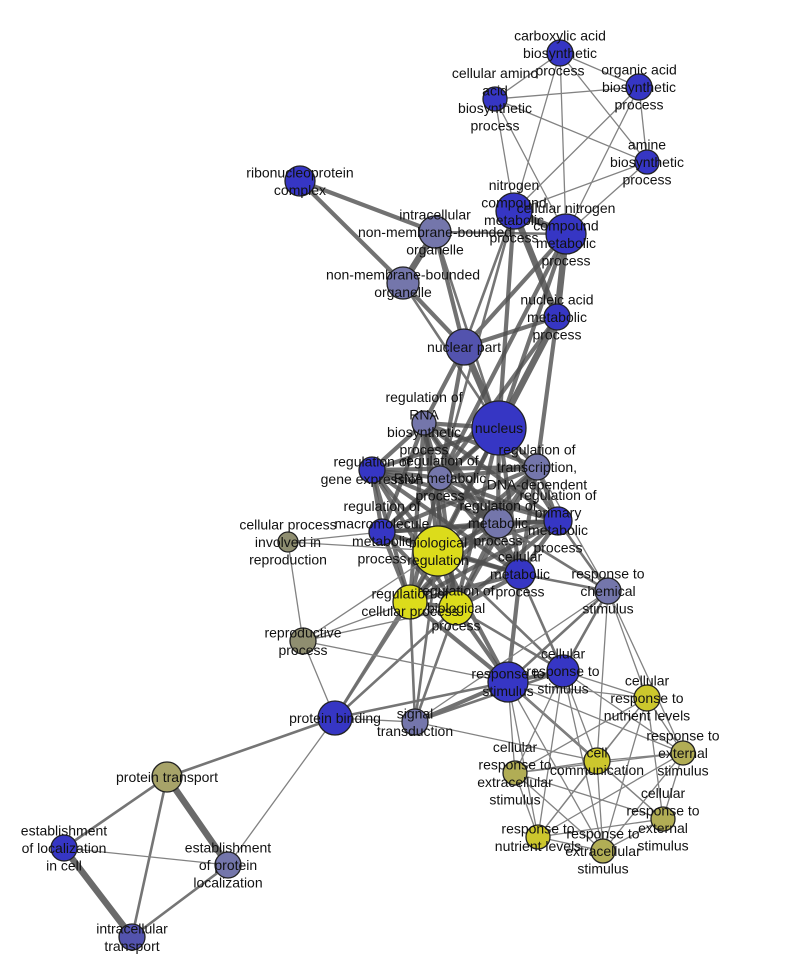 This screenshot has width=786, height=971. I want to click on edge-respstim-respnl, so click(523, 759).